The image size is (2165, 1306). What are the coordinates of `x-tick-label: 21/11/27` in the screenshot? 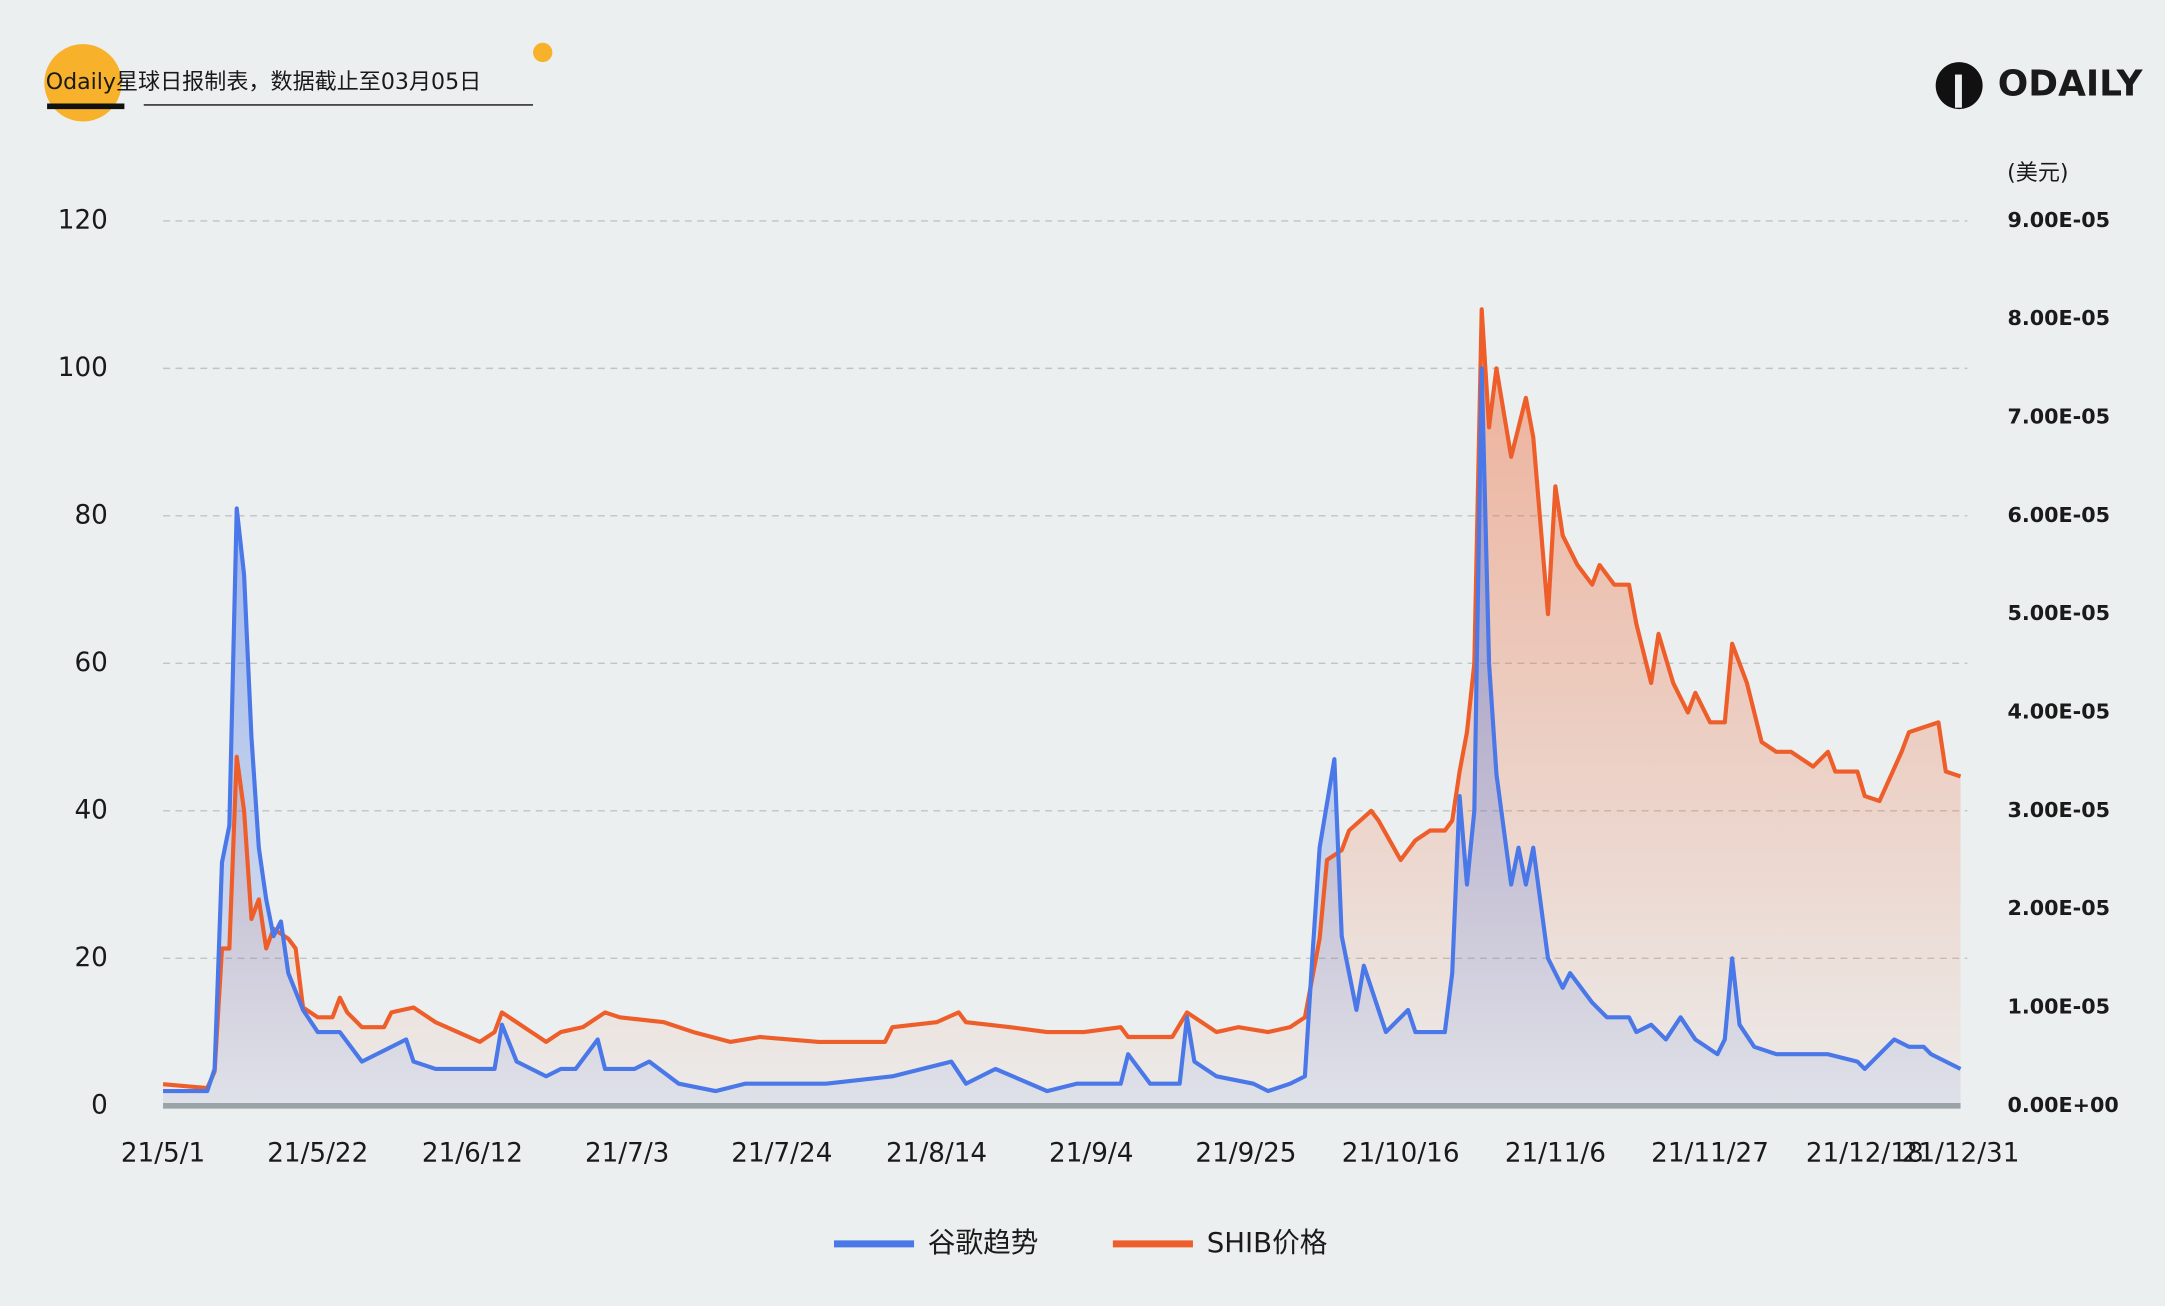 It's located at (1710, 1154).